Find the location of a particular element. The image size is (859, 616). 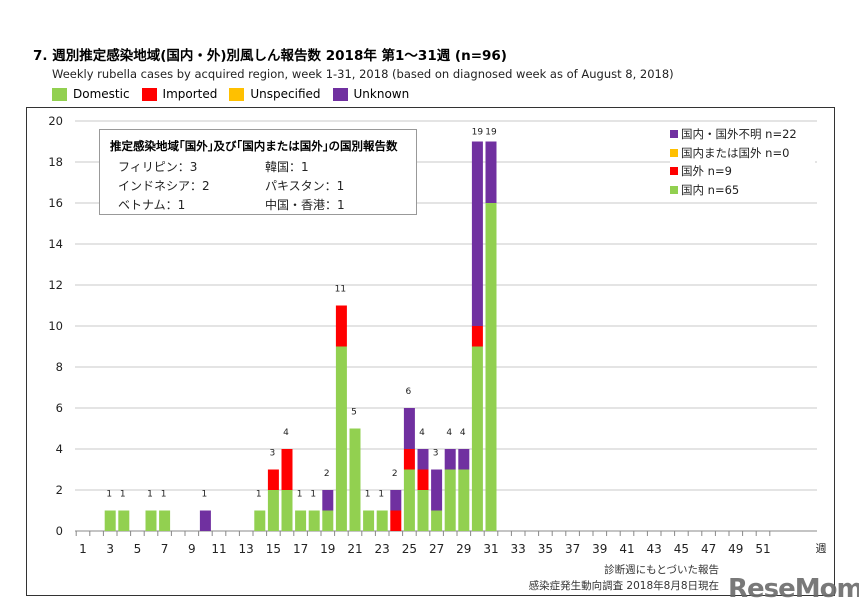

x-tick-label: 41 is located at coordinates (626, 549).